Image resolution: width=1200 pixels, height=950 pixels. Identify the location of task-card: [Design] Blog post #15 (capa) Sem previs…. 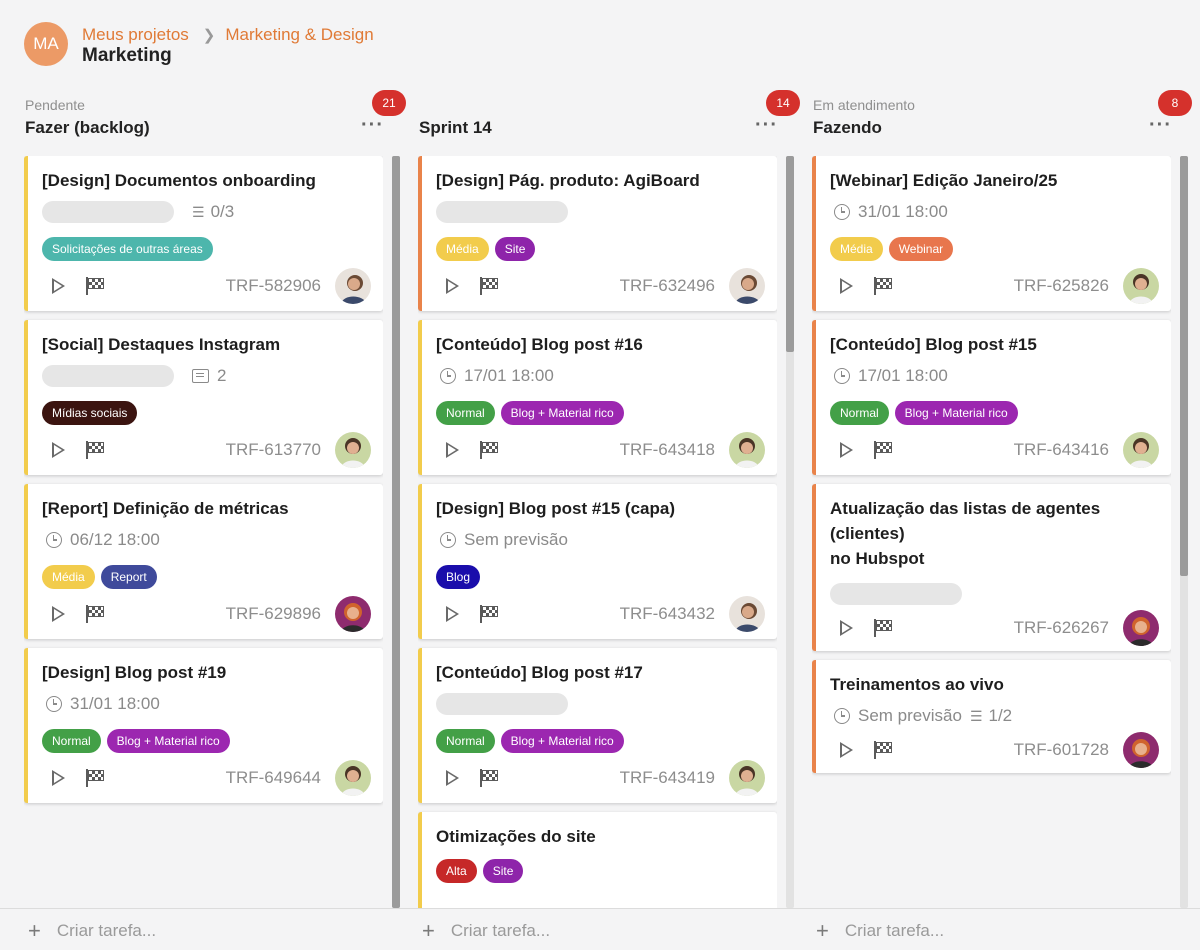
(597, 561).